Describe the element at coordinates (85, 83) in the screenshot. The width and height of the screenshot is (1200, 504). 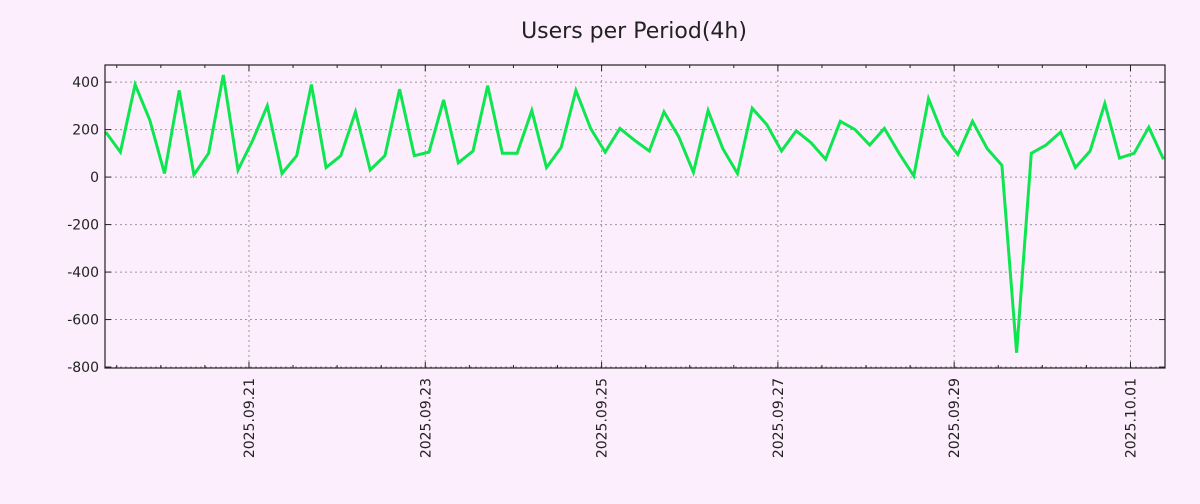
I see `y-tick-label: 400` at that location.